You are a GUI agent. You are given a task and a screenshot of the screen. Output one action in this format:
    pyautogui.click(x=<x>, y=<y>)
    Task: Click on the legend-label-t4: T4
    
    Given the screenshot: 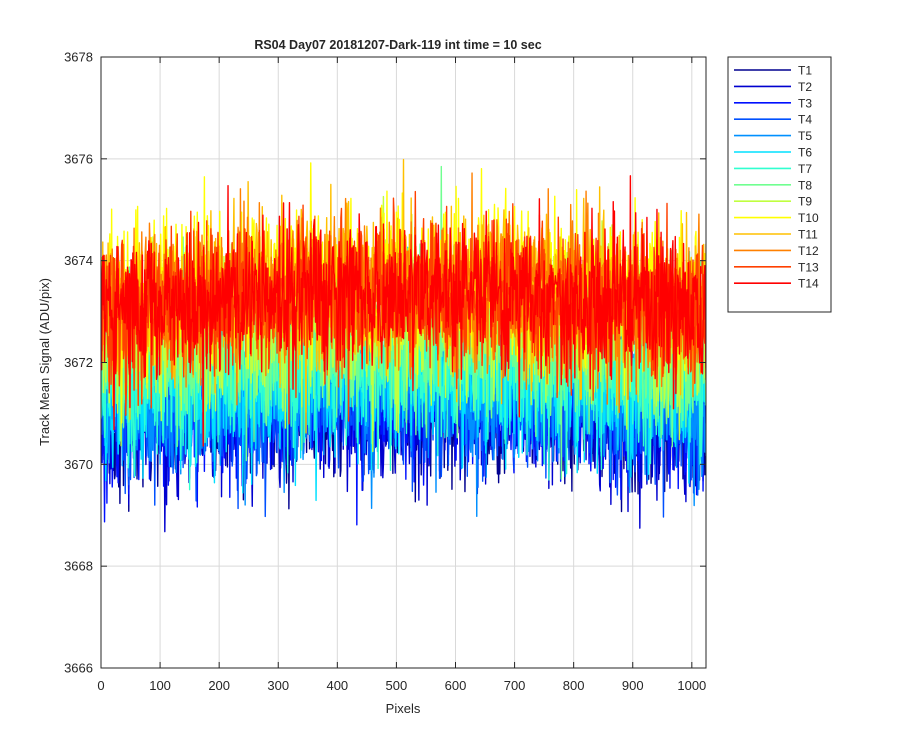 What is the action you would take?
    pyautogui.click(x=805, y=120)
    